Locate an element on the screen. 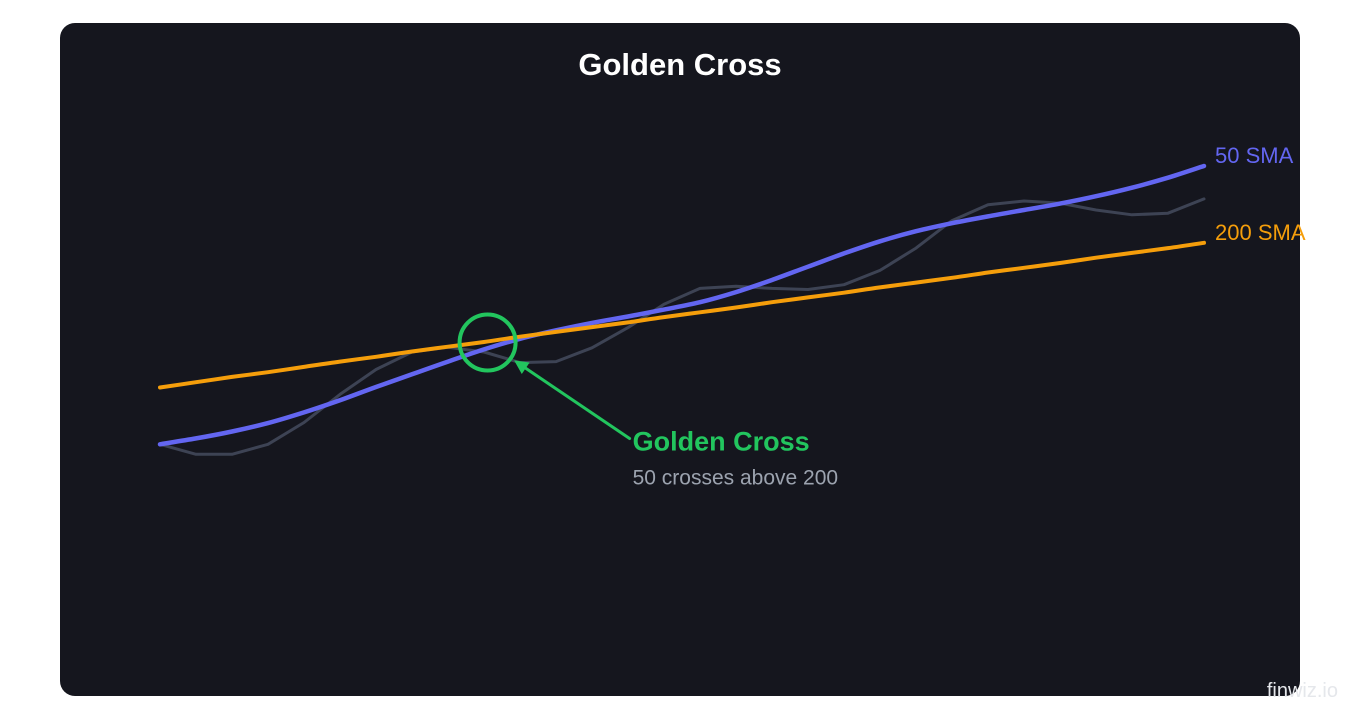  golden-cross-marker is located at coordinates (487, 342).